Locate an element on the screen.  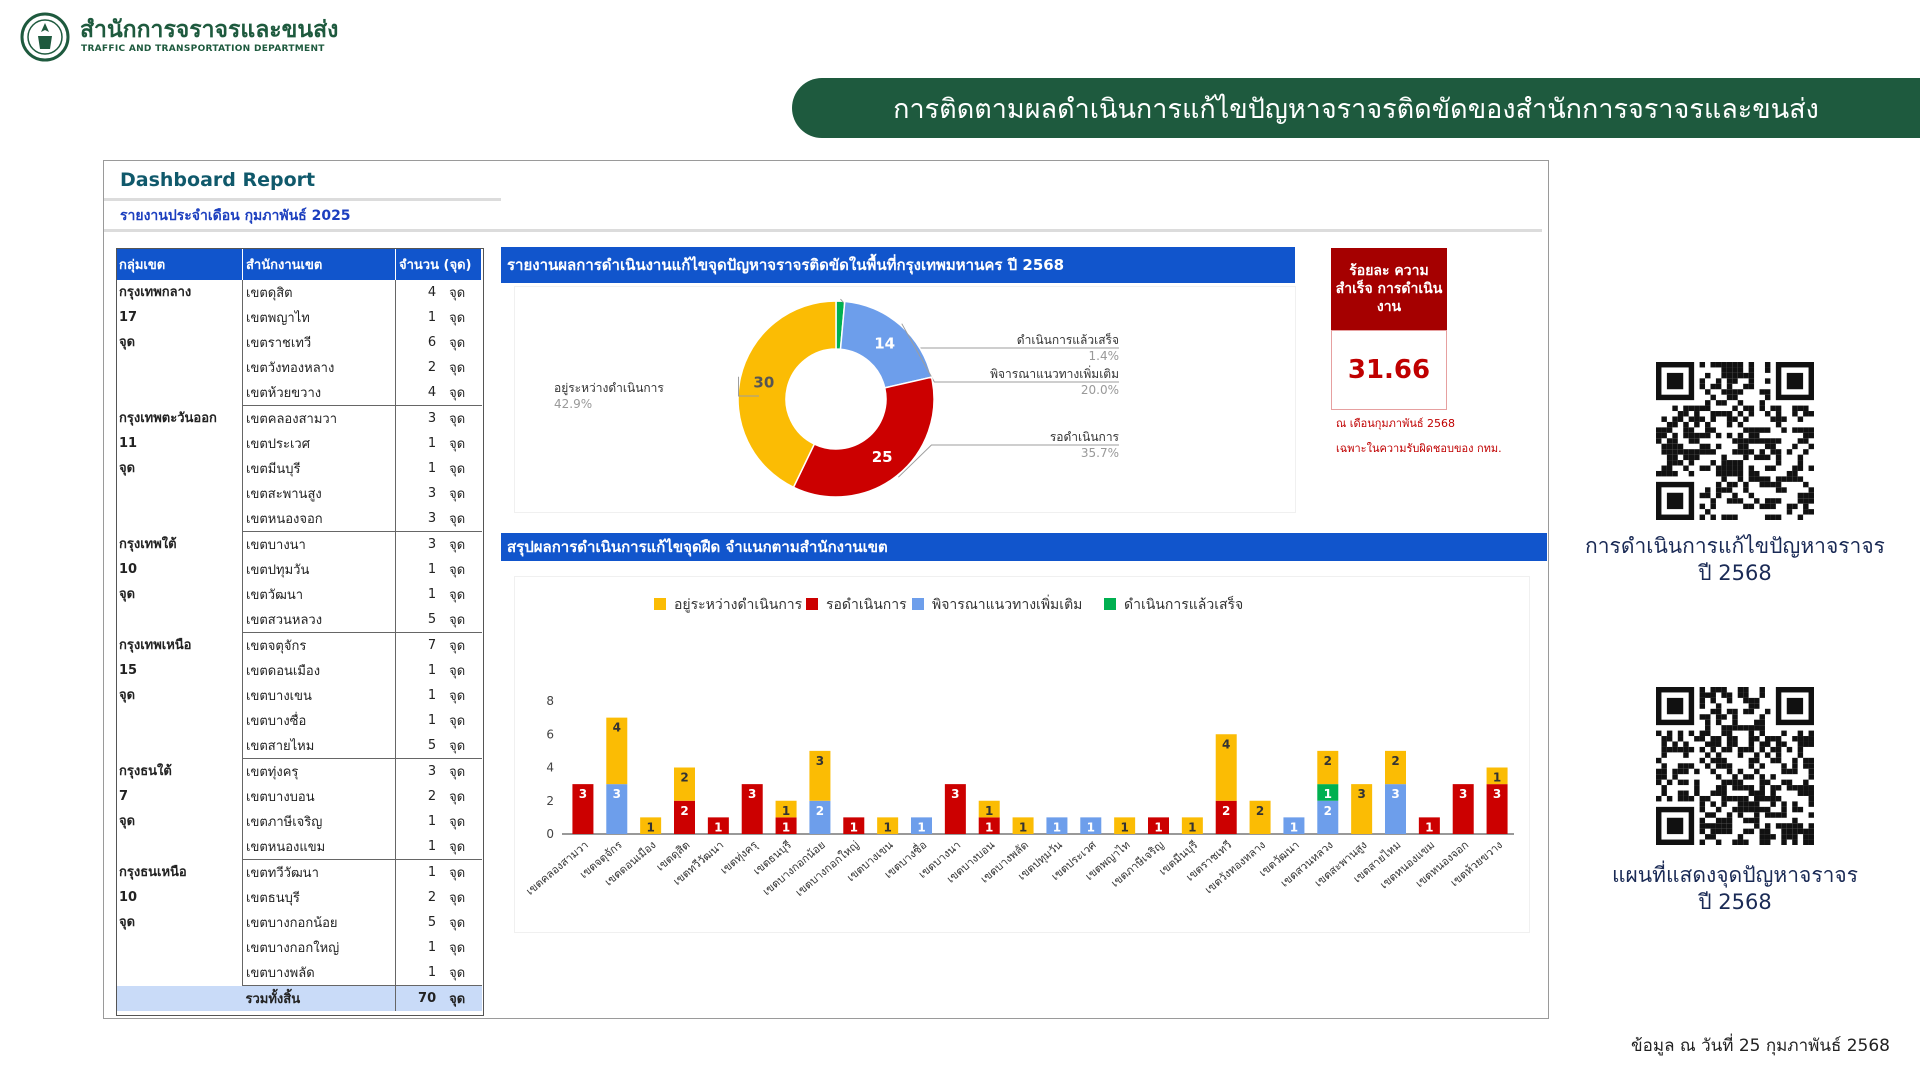
success-rate-header: ร้อยละ ความสำเร็จ การดำเนินงาน is located at coordinates (1389, 289).